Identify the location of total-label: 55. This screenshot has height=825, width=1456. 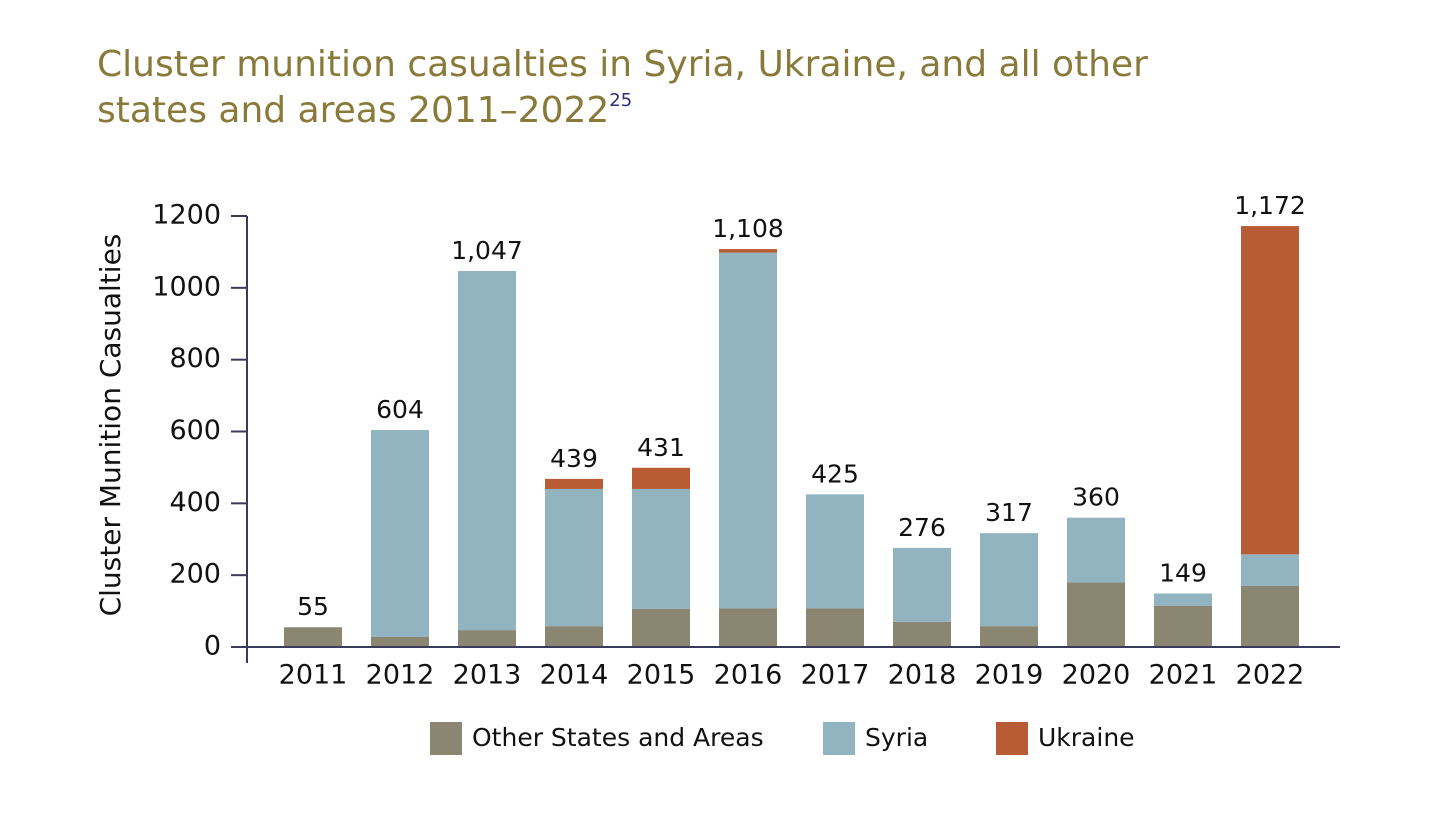
(313, 606).